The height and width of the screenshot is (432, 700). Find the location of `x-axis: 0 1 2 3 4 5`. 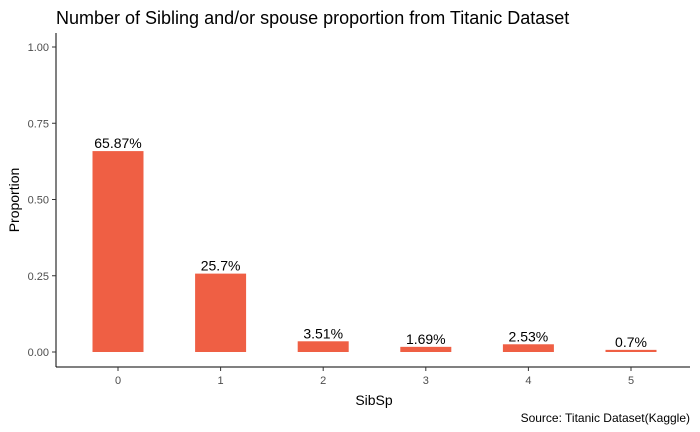

x-axis: 0 1 2 3 4 5 is located at coordinates (373, 376).